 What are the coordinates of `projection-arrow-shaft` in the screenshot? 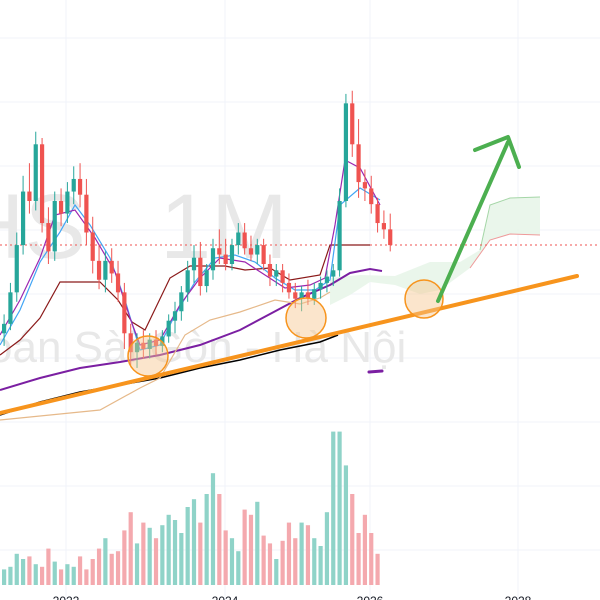 It's located at (473, 221).